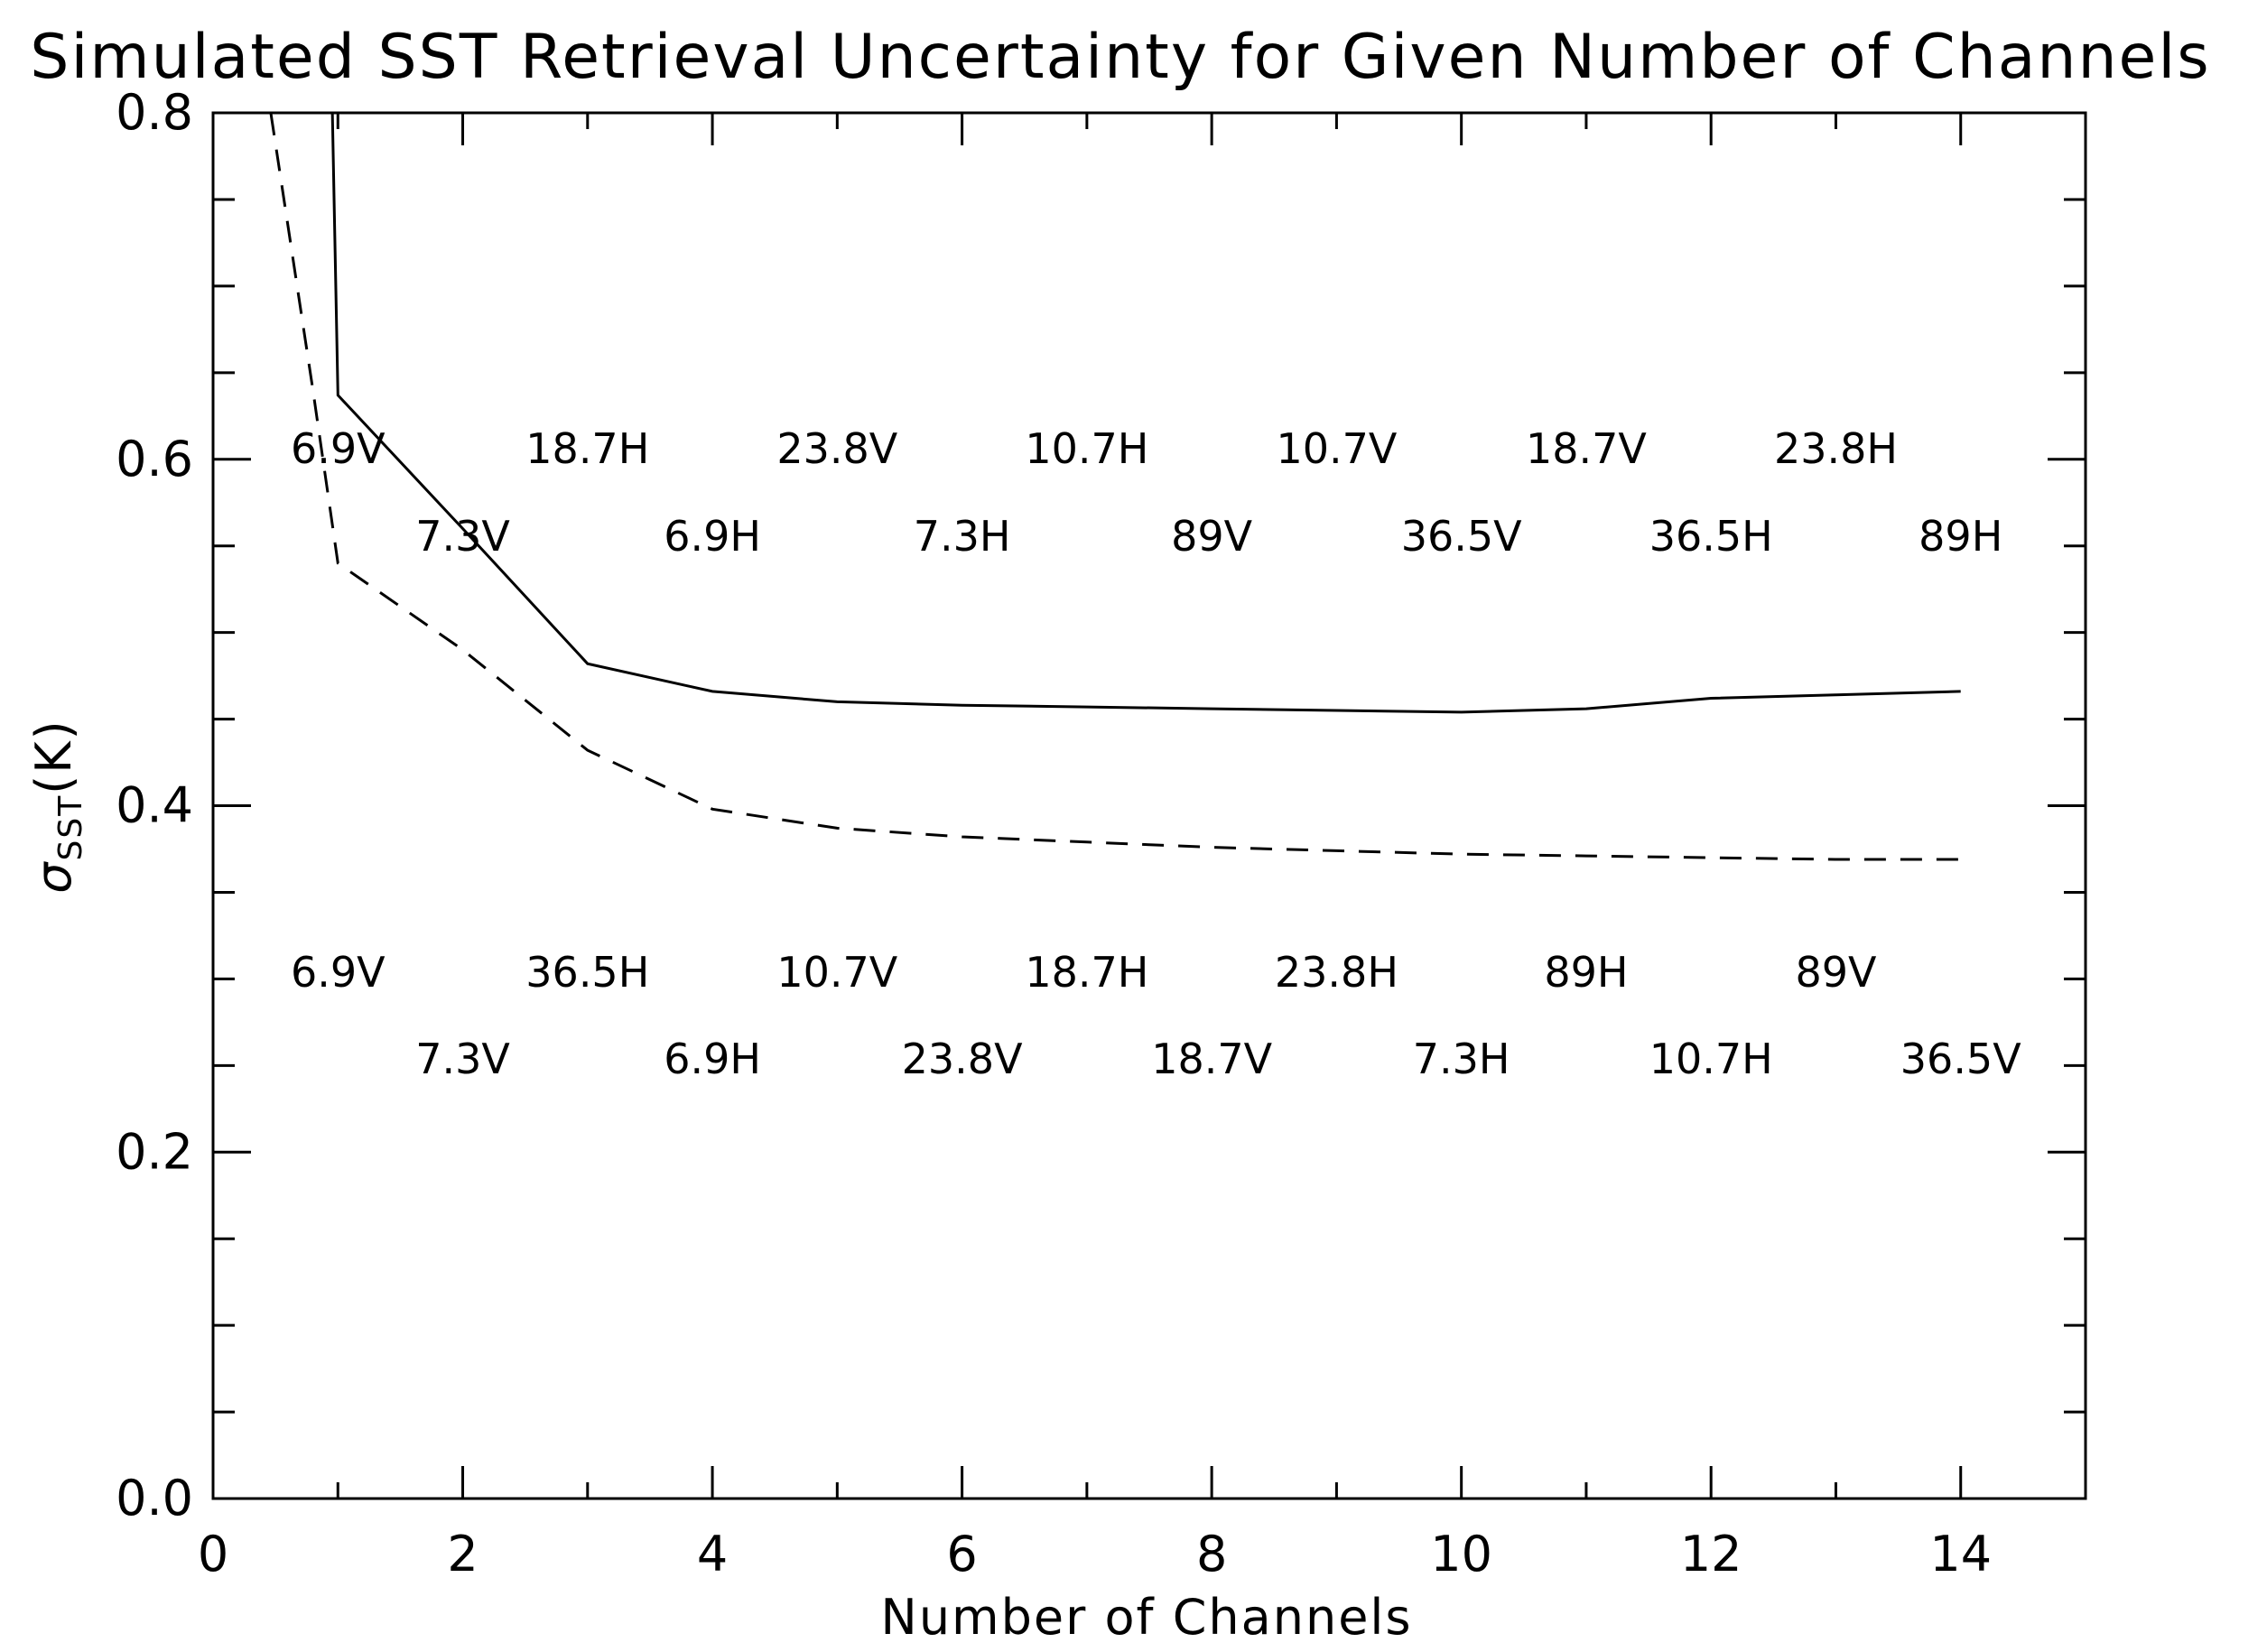 This screenshot has height=1652, width=2267. I want to click on channel-label-solid: 7.3H, so click(962, 536).